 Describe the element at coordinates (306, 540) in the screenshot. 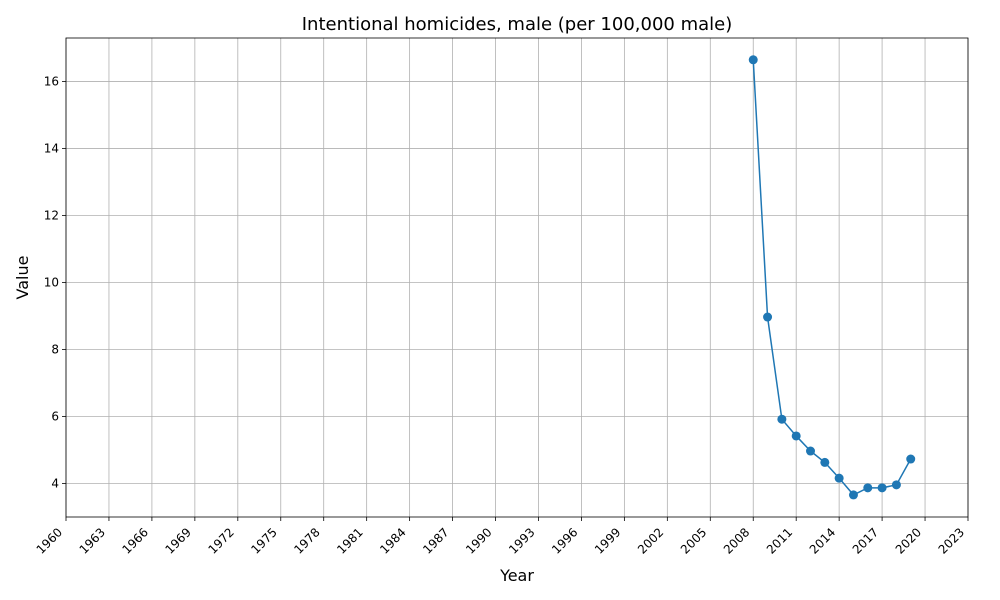

I see `x-tick-label: 1978` at that location.